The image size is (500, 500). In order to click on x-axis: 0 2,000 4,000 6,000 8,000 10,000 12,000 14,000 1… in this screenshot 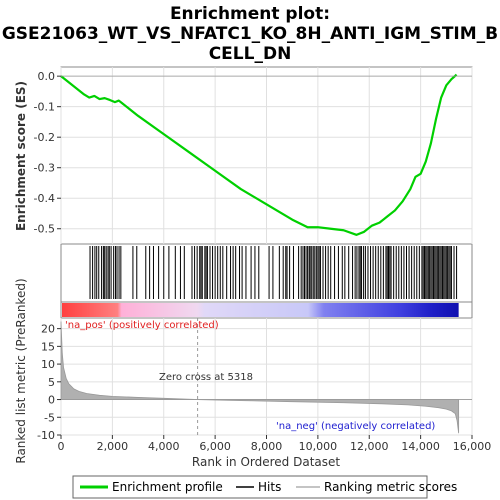, I will do `click(275, 444)`.